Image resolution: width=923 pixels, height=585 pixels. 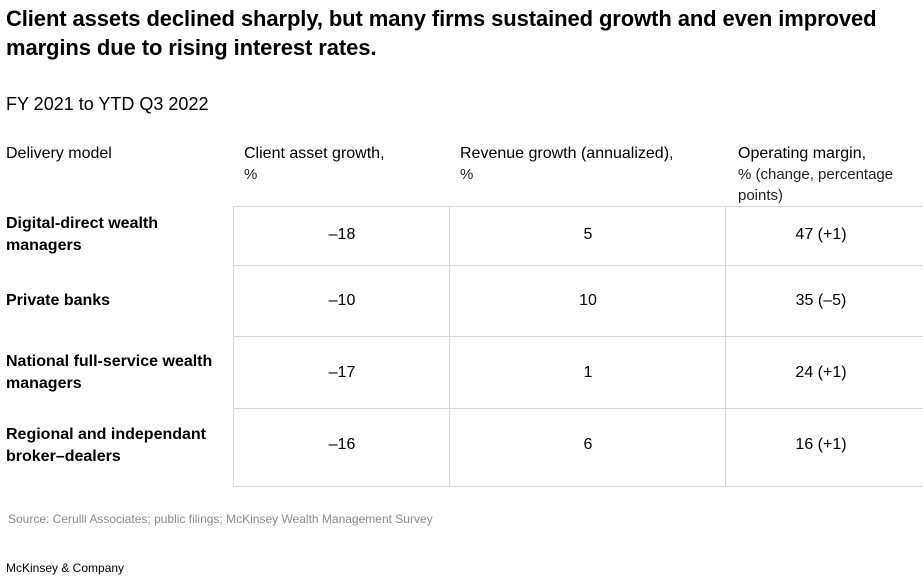 What do you see at coordinates (314, 153) in the screenshot?
I see `column-header-label: Client asset growth,` at bounding box center [314, 153].